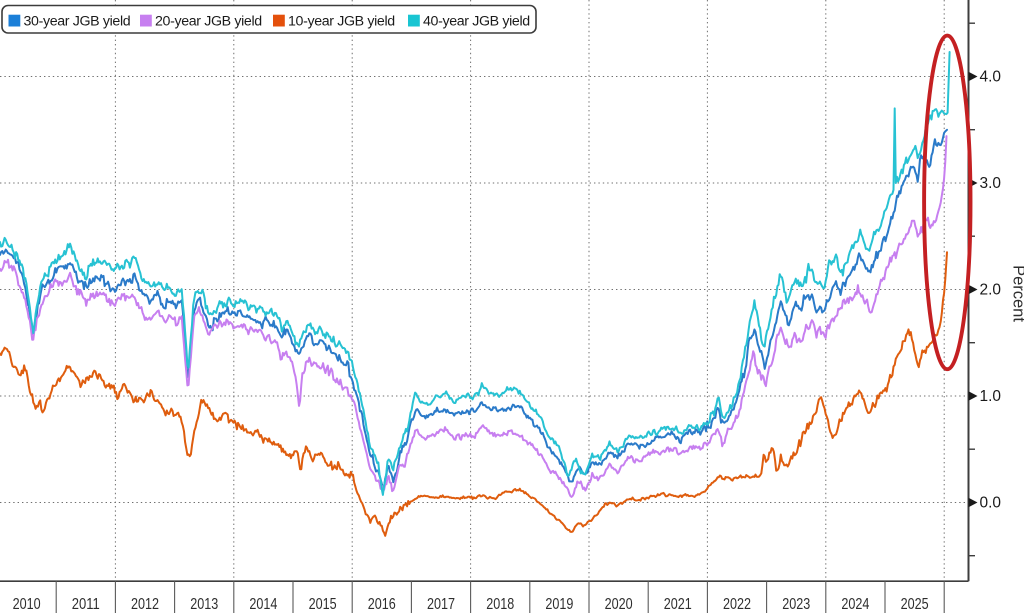  What do you see at coordinates (86, 604) in the screenshot?
I see `svg-text: 2011` at bounding box center [86, 604].